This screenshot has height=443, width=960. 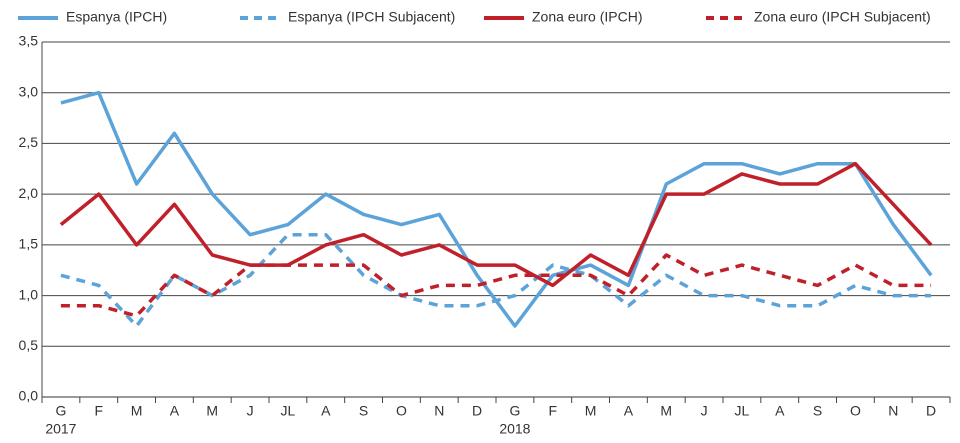 What do you see at coordinates (29, 244) in the screenshot?
I see `y-tick-label: 1,5` at bounding box center [29, 244].